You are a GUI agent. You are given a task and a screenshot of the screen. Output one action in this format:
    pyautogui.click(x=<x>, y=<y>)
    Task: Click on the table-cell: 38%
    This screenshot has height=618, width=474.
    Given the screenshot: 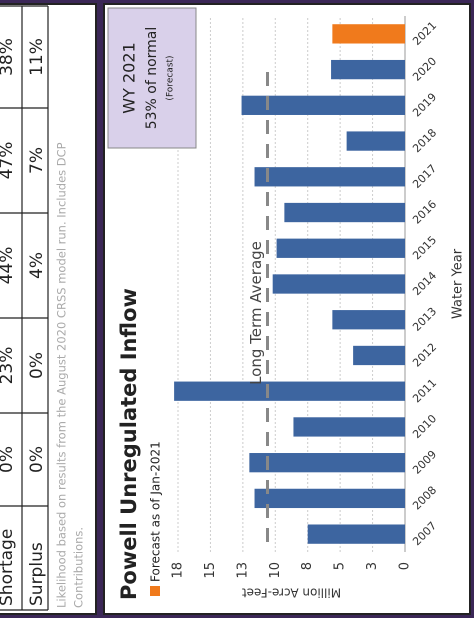 What is the action you would take?
    pyautogui.click(x=8, y=57)
    